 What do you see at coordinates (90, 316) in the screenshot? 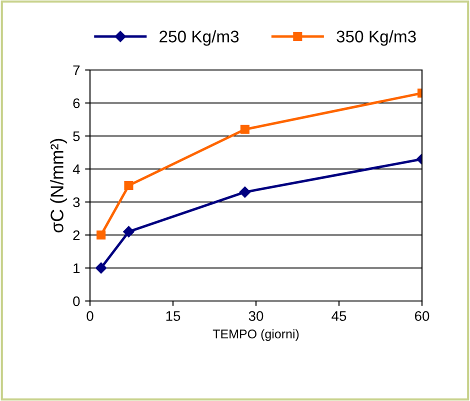
I see `x-tick-label: 0` at bounding box center [90, 316].